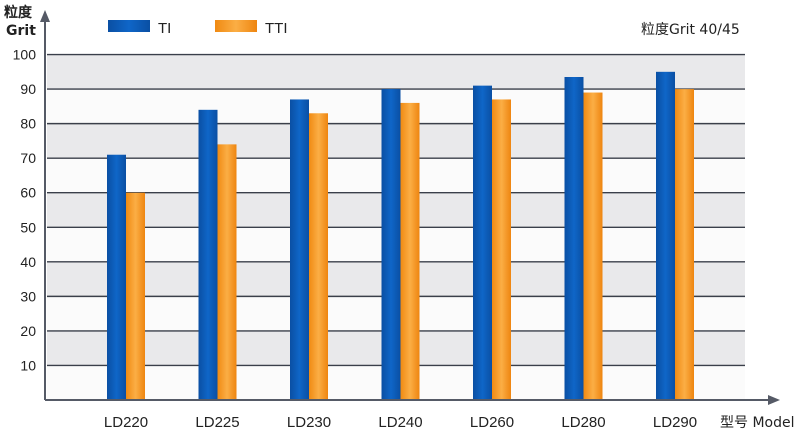 This screenshot has width=798, height=437. I want to click on y-tick-label: 90, so click(28, 89).